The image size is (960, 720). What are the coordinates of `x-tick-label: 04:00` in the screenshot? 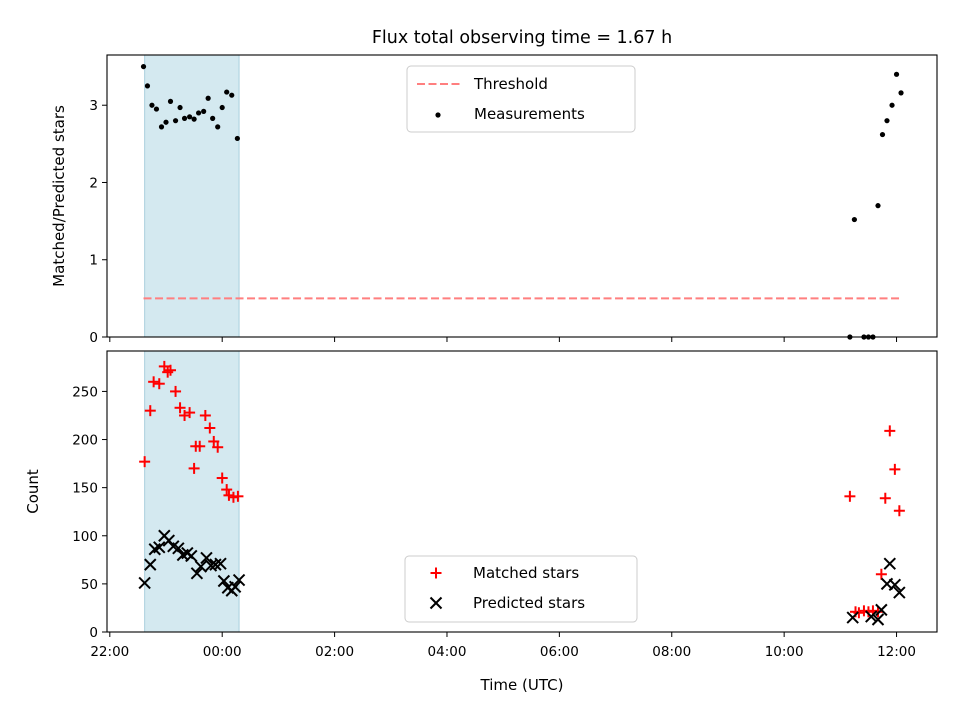 It's located at (447, 652).